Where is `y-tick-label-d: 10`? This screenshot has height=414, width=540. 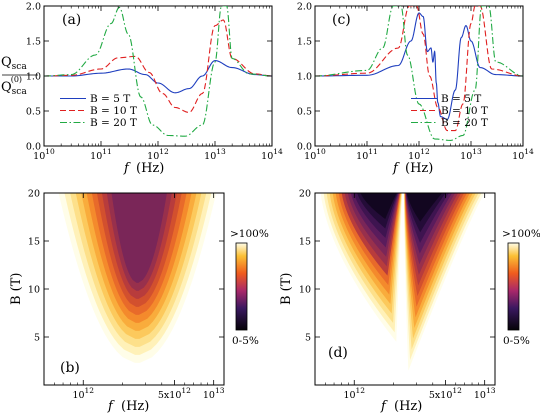
y-tick-label-d: 10 is located at coordinates (305, 290).